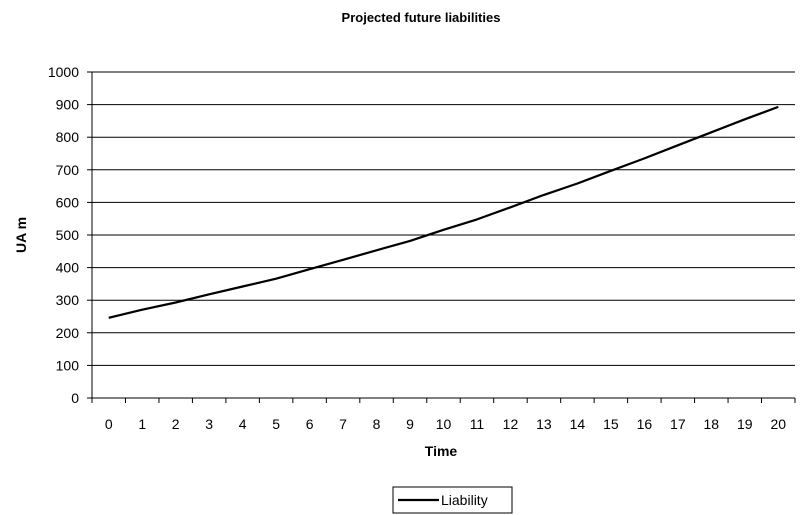 Image resolution: width=802 pixels, height=515 pixels. Describe the element at coordinates (109, 424) in the screenshot. I see `x-tick-label: 0` at that location.